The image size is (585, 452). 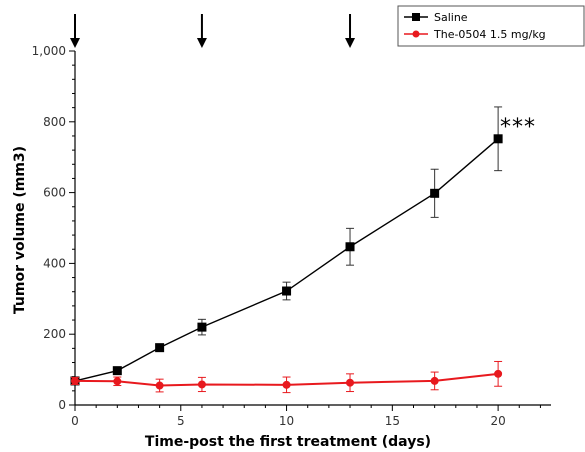 I want to click on legend-label-treatment: The-0504 1.5 mg/kg, so click(x=489, y=34).